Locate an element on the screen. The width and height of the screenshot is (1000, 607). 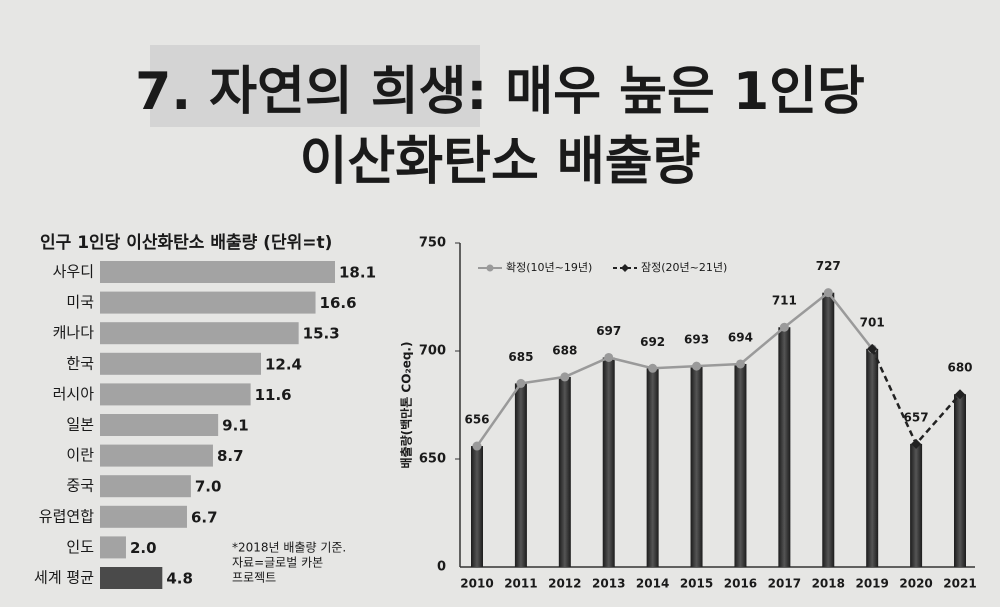
category-label: 인도 is located at coordinates (80, 547).